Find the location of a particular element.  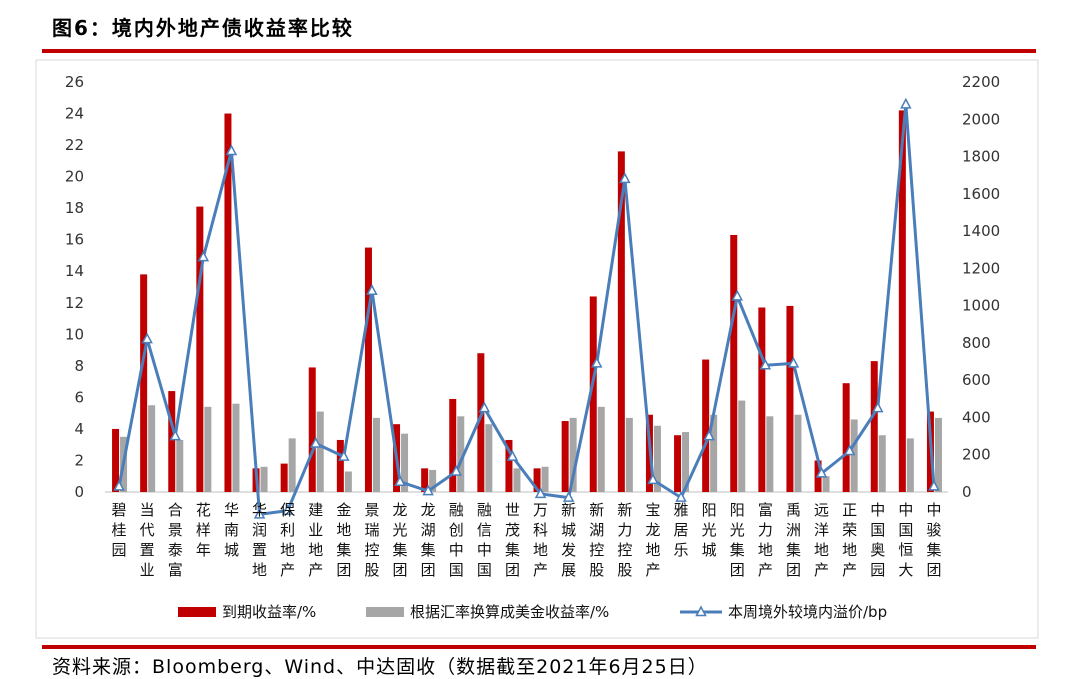

legend: 到期收益率/% 根据汇率换算成美金收益率/% 本周境外较境内溢价/bp is located at coordinates (532, 612).